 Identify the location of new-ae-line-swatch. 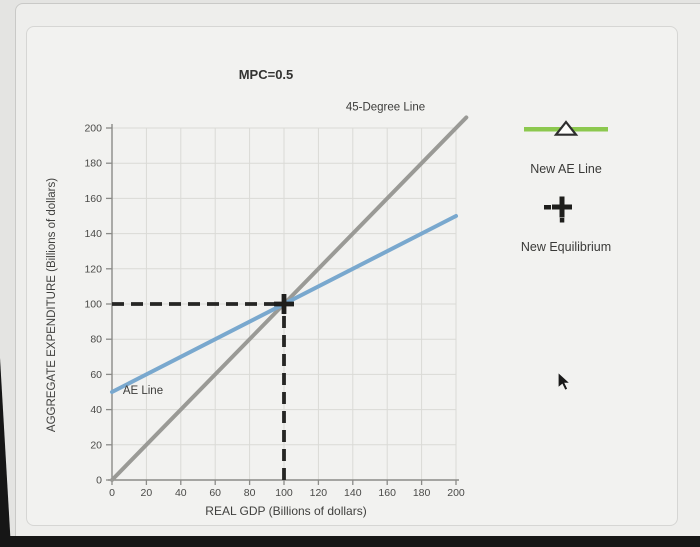
(566, 131).